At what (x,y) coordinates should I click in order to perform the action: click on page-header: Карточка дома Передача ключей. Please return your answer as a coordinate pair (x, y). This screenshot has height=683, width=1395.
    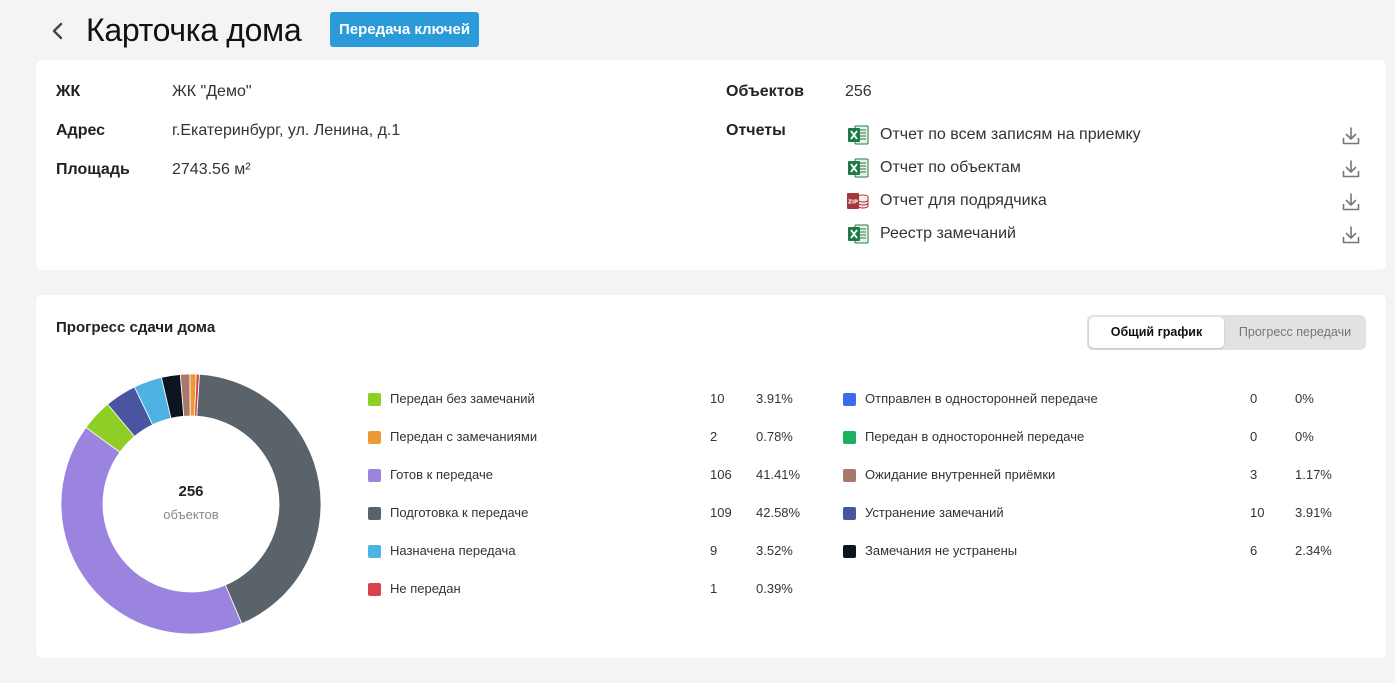
    Looking at the image, I should click on (697, 30).